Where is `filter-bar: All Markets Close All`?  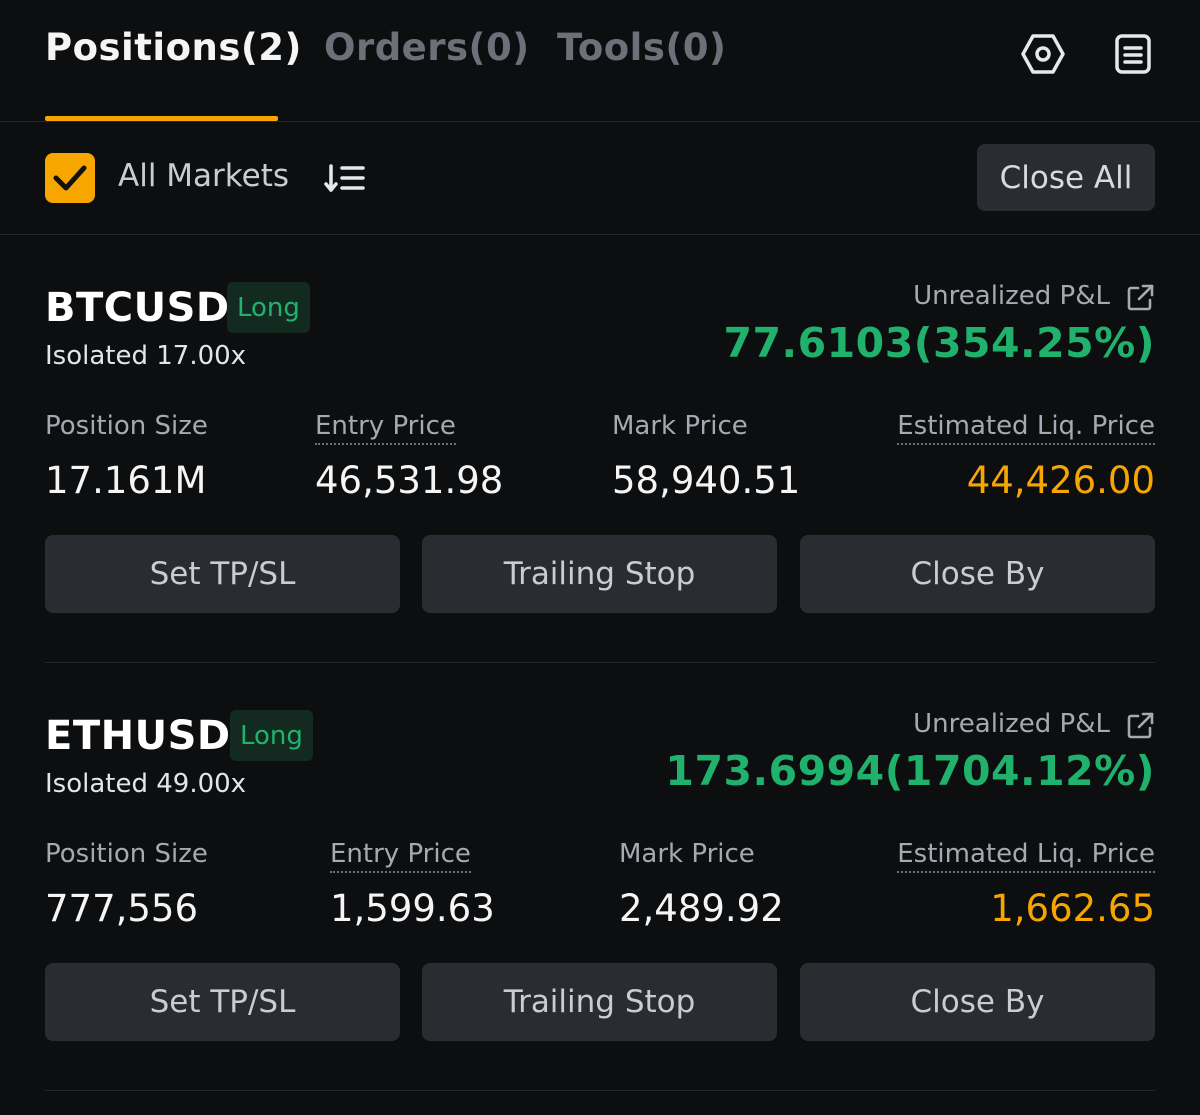
filter-bar: All Markets Close All is located at coordinates (600, 178).